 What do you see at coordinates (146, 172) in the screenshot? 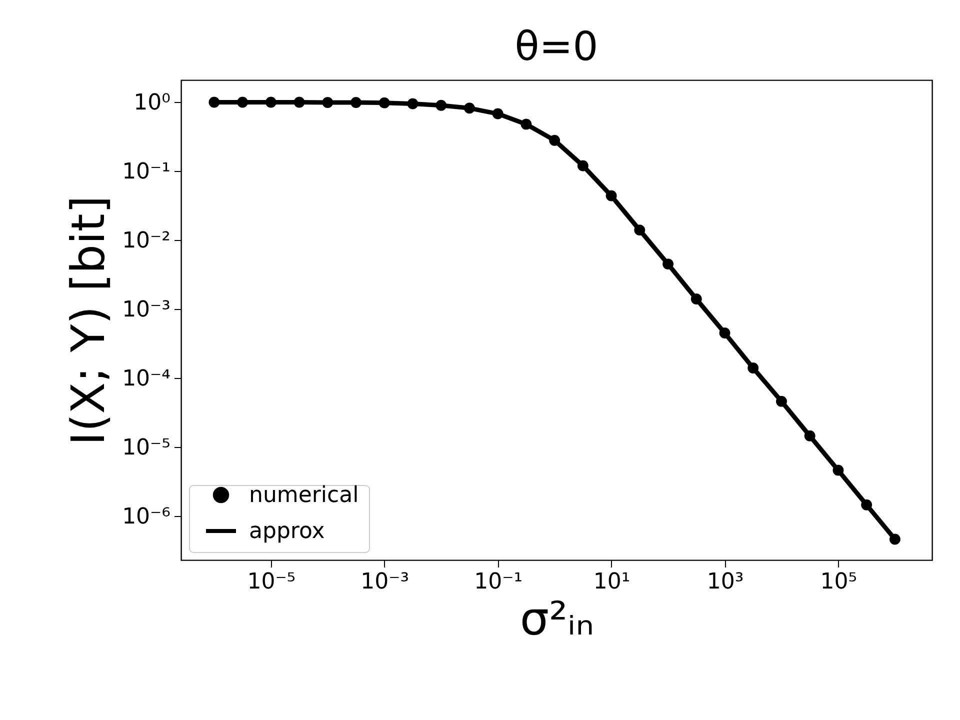
I see `y-tick-label: 10⁻¹` at bounding box center [146, 172].